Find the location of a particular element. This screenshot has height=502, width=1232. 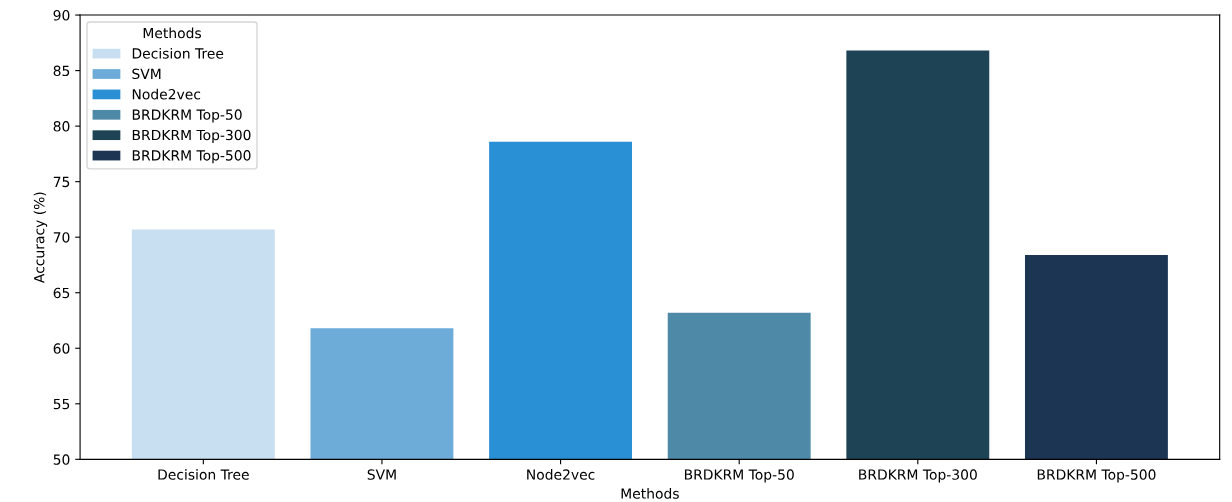

legend-title: Methods is located at coordinates (172, 33).